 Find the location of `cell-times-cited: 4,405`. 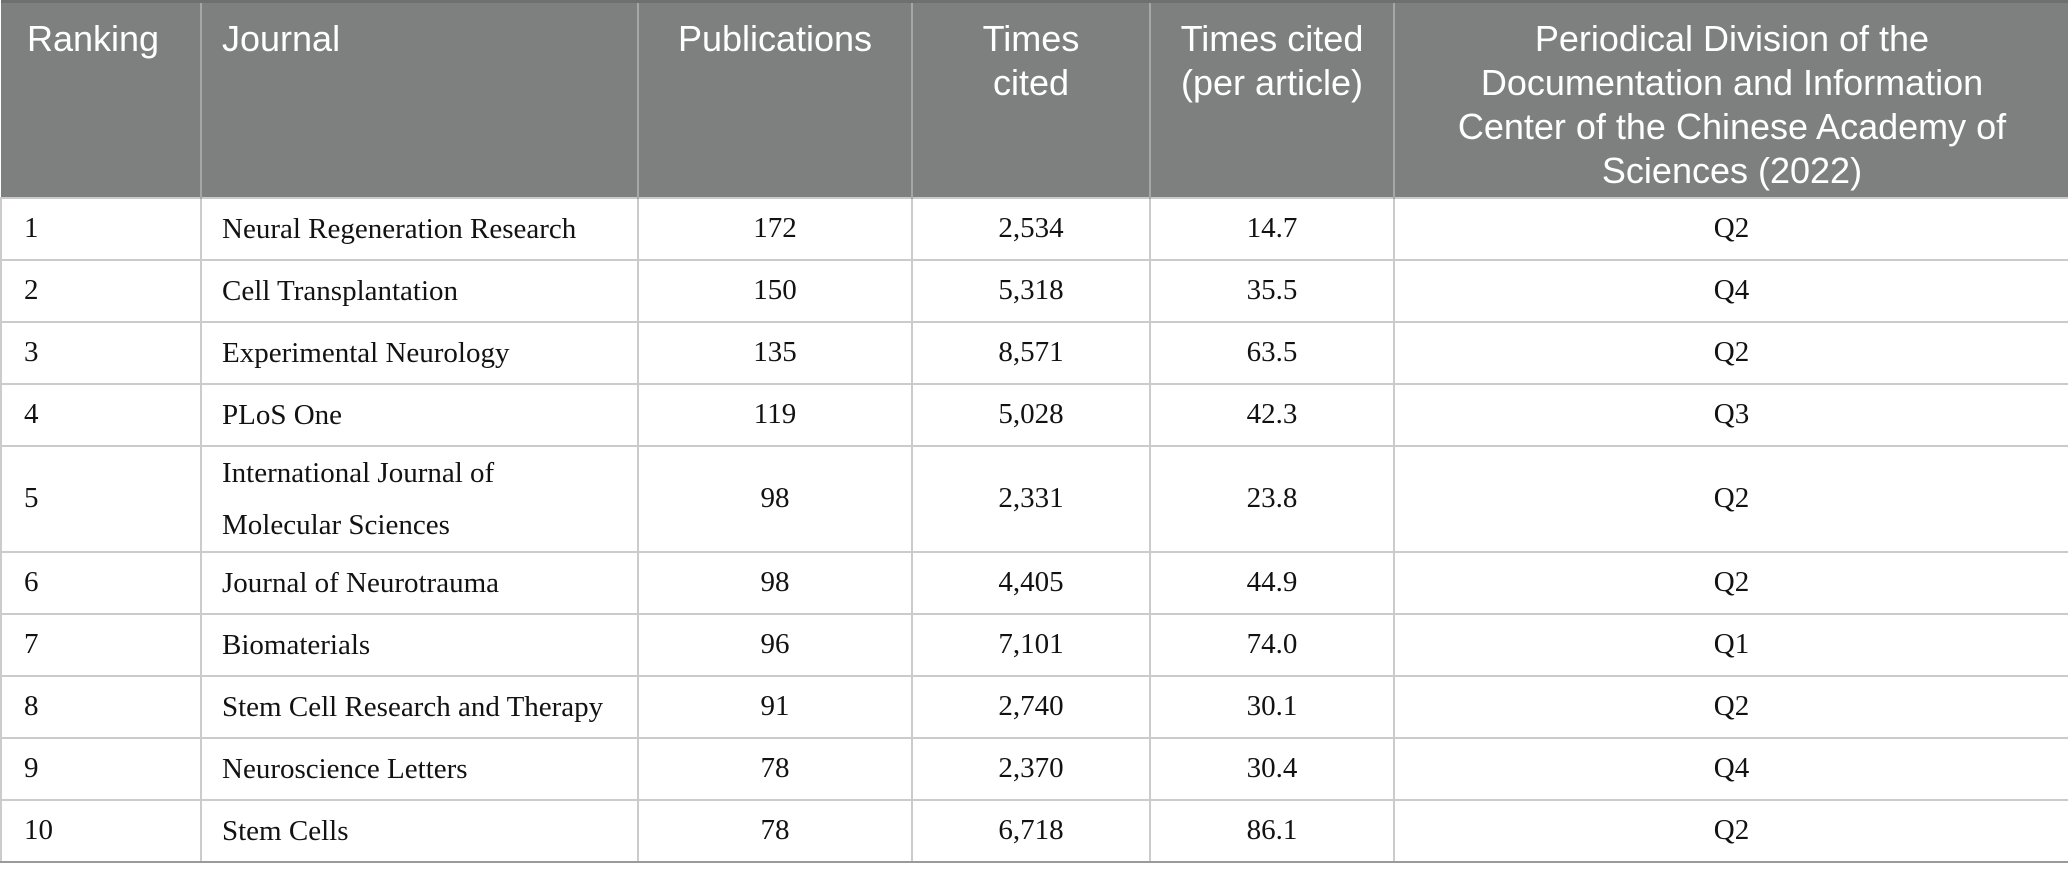

cell-times-cited: 4,405 is located at coordinates (1031, 582).